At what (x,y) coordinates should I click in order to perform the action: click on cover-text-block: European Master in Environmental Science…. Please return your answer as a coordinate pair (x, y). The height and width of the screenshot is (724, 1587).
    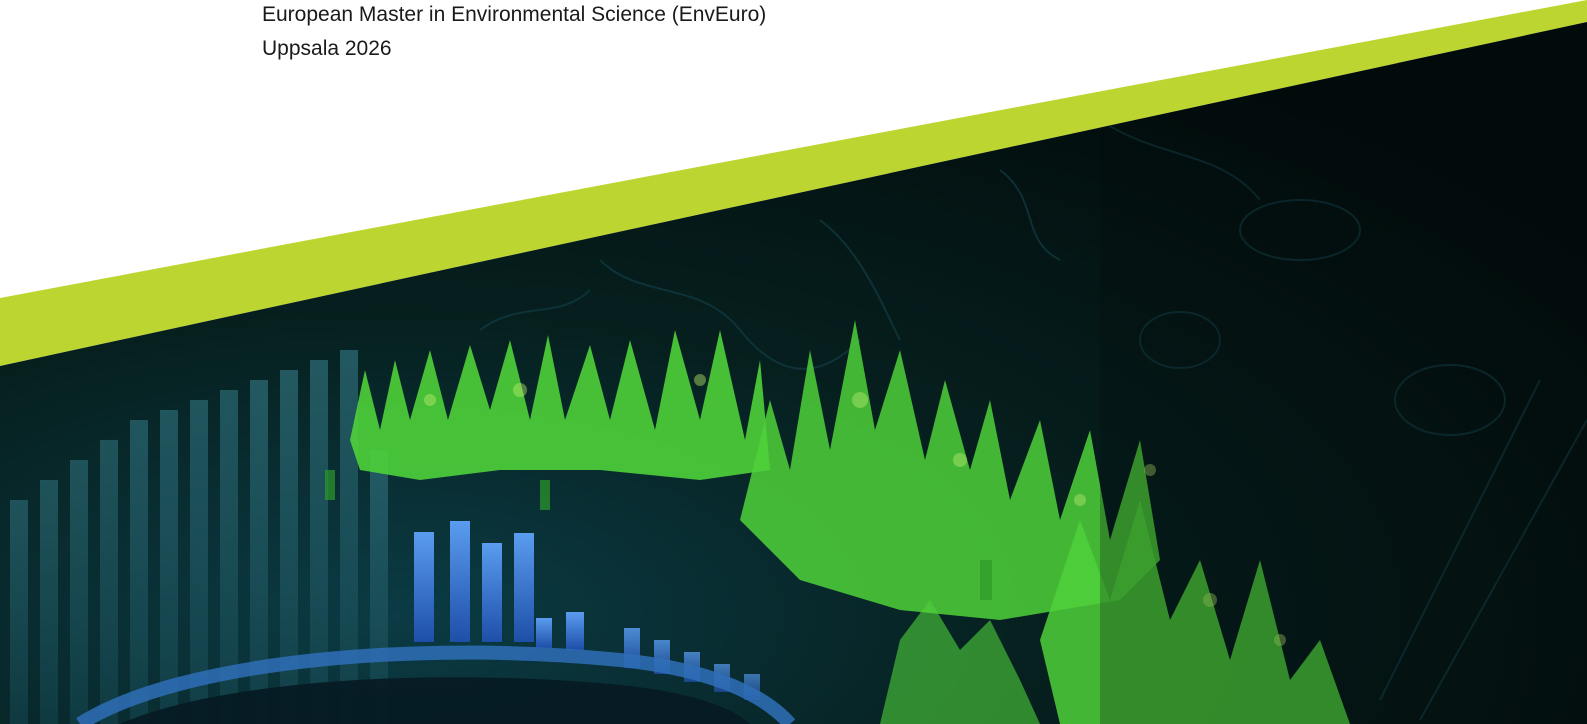
    Looking at the image, I should click on (514, 33).